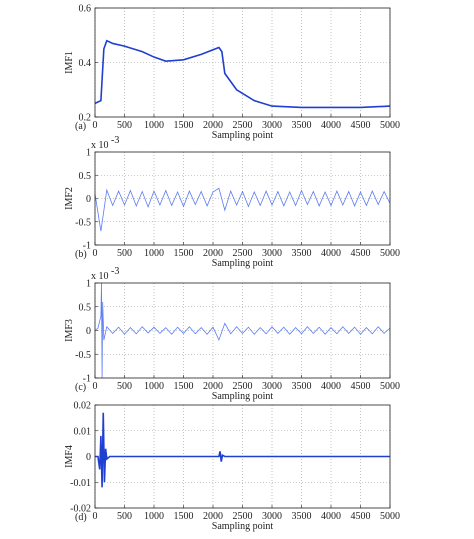 This screenshot has width=474, height=539. What do you see at coordinates (83, 431) in the screenshot?
I see `y-tick-label: 0.01` at bounding box center [83, 431].